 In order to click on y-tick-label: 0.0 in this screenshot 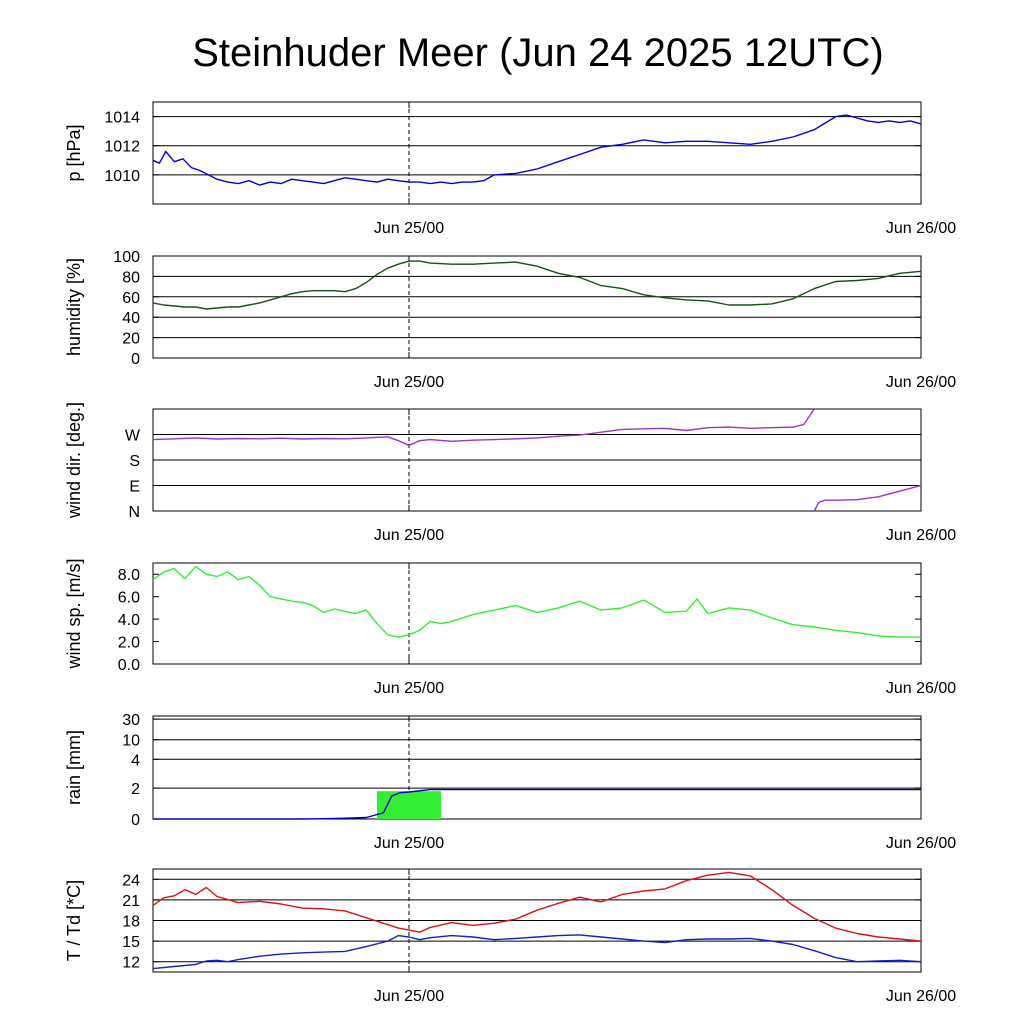, I will do `click(129, 665)`.